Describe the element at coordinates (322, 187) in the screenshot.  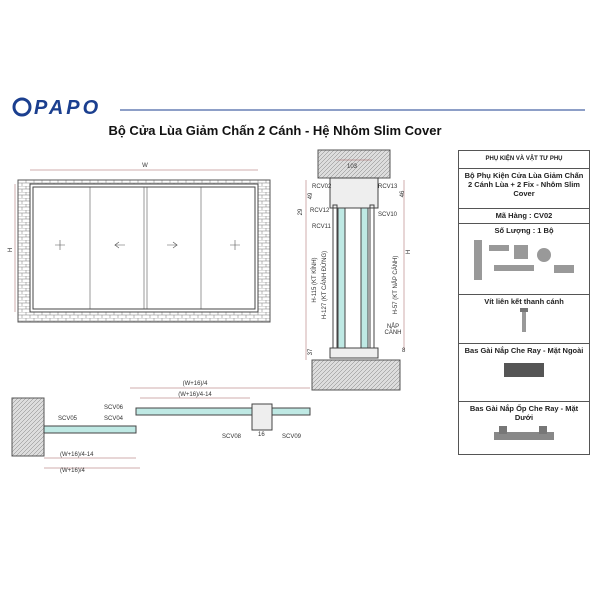
I see `label: RCV02` at that location.